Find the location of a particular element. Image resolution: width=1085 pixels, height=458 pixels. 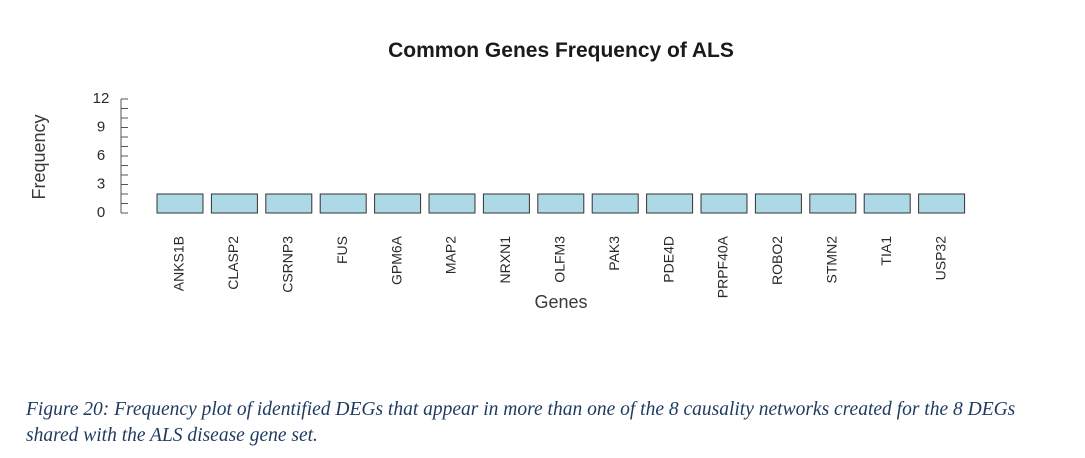

category-label: USP32 is located at coordinates (940, 258).